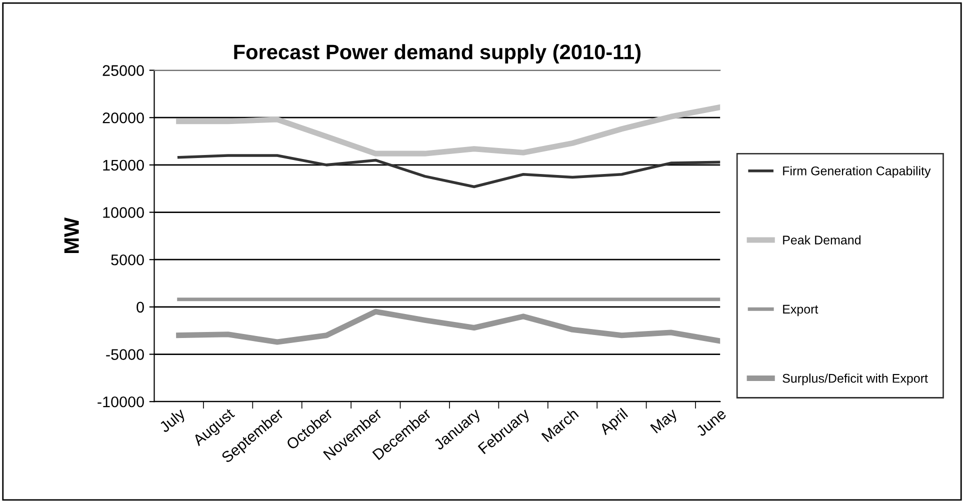  I want to click on y-tick-label: 15000, so click(123, 165).